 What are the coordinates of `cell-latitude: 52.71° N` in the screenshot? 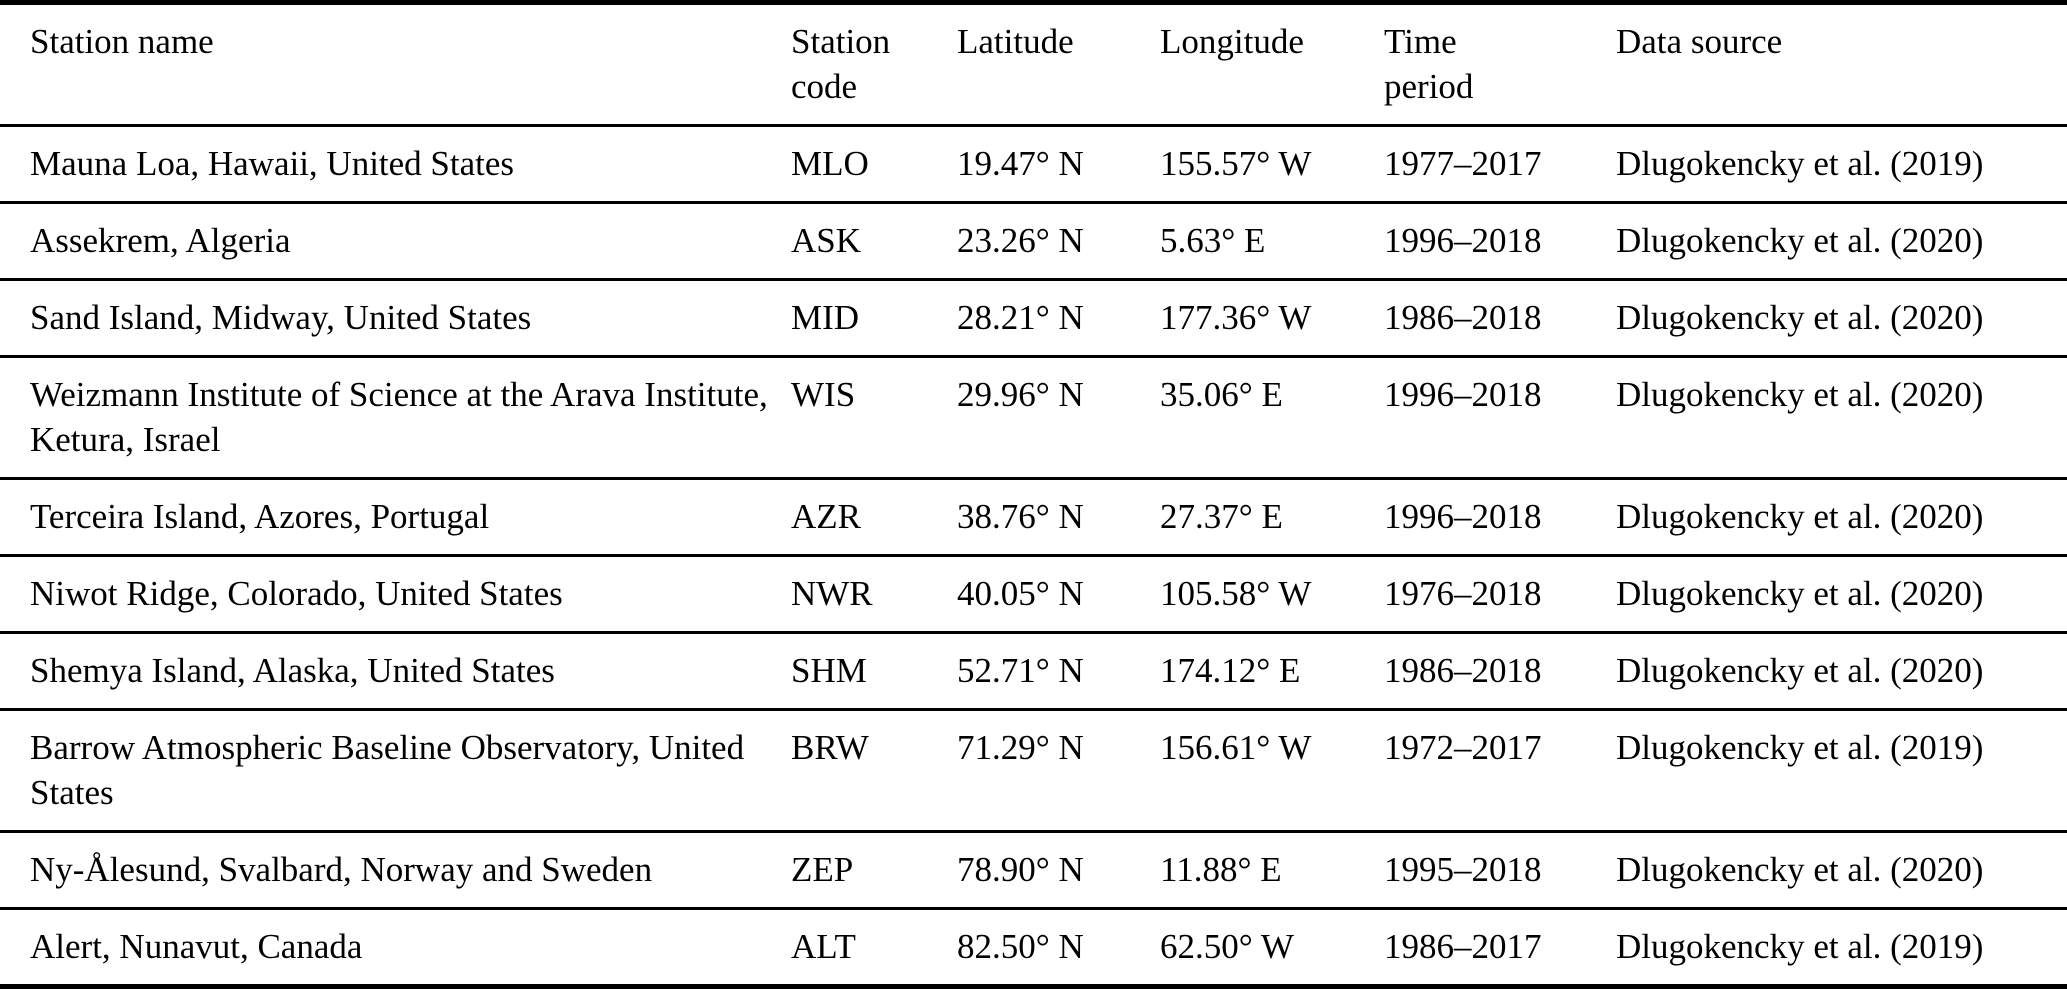 It's located at (1020, 670).